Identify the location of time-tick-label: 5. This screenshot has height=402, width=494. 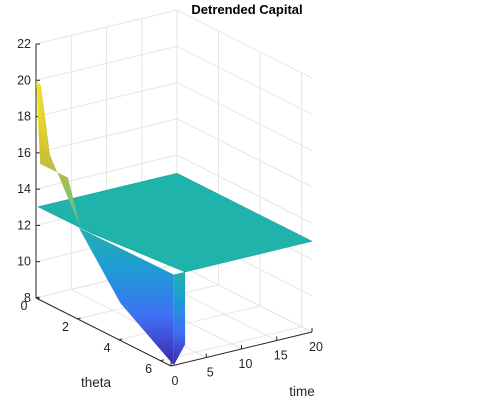
(210, 373).